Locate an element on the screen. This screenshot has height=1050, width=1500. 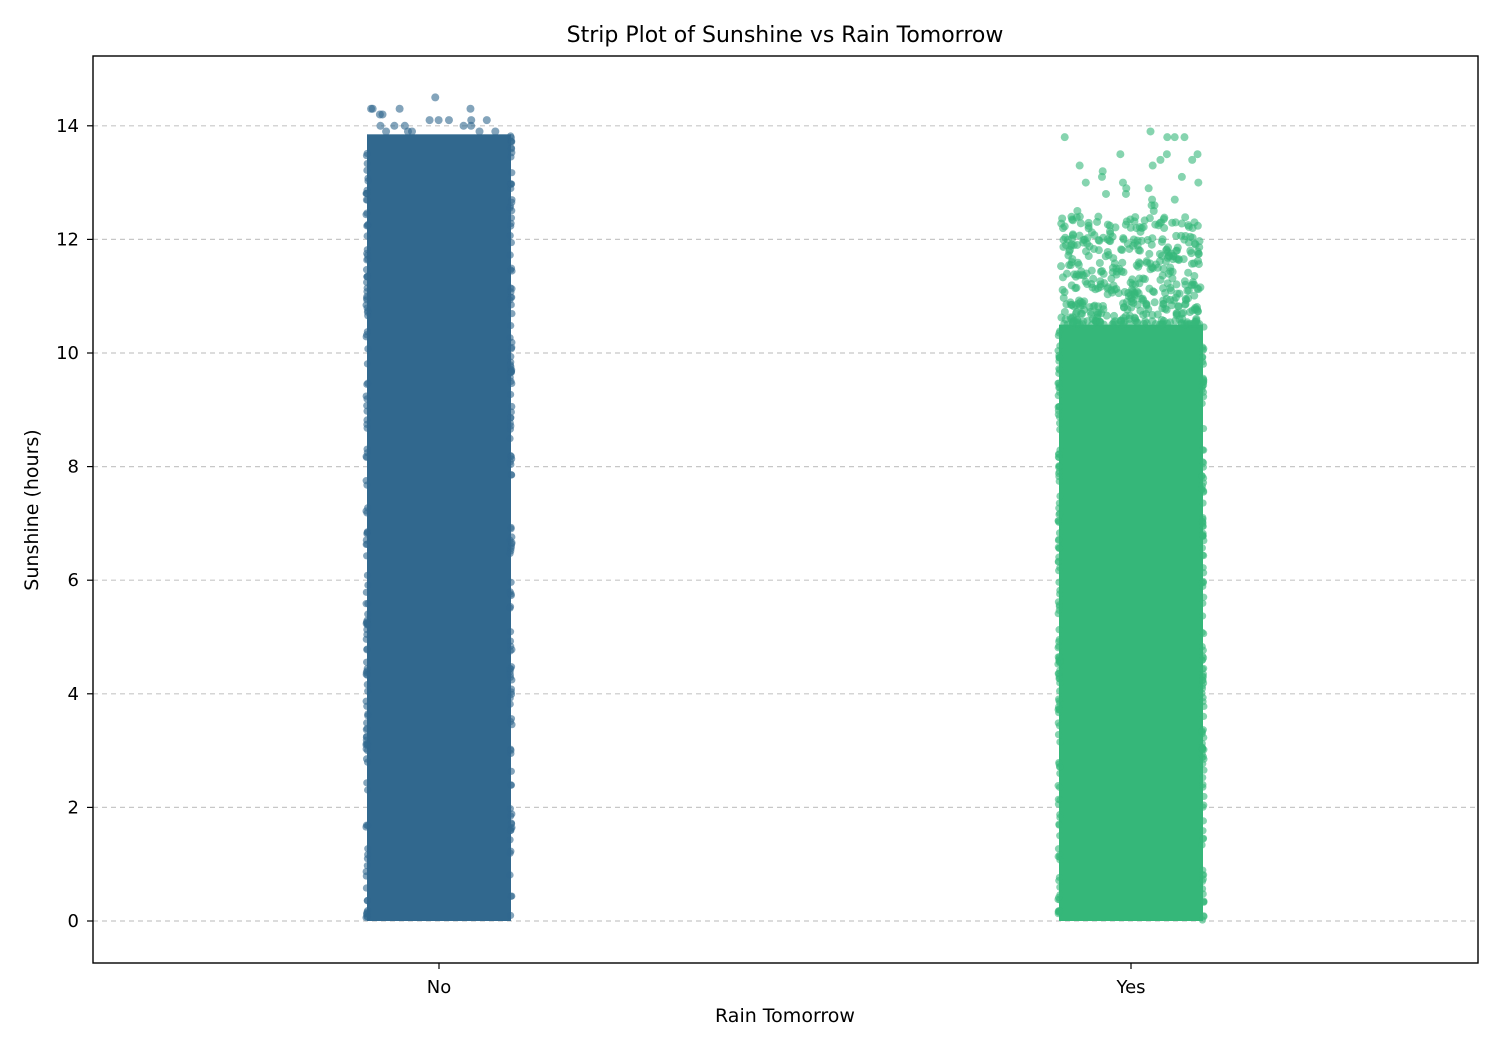
x-axis-title: Rain Tomorrow is located at coordinates (785, 1016).